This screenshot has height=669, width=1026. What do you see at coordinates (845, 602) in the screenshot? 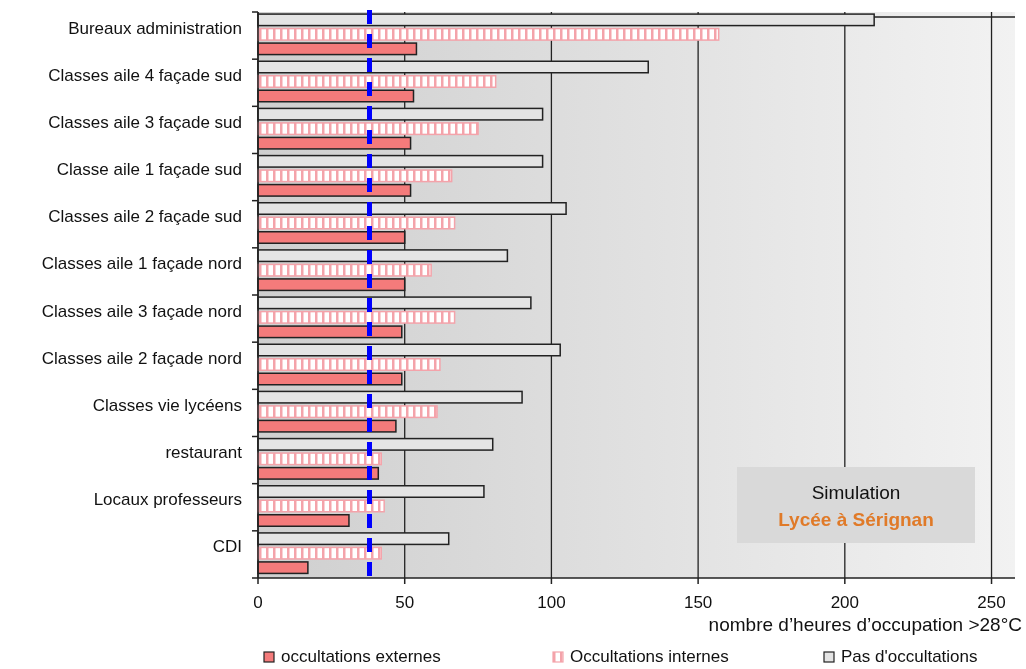
I see `x-tick-label: 200` at bounding box center [845, 602].